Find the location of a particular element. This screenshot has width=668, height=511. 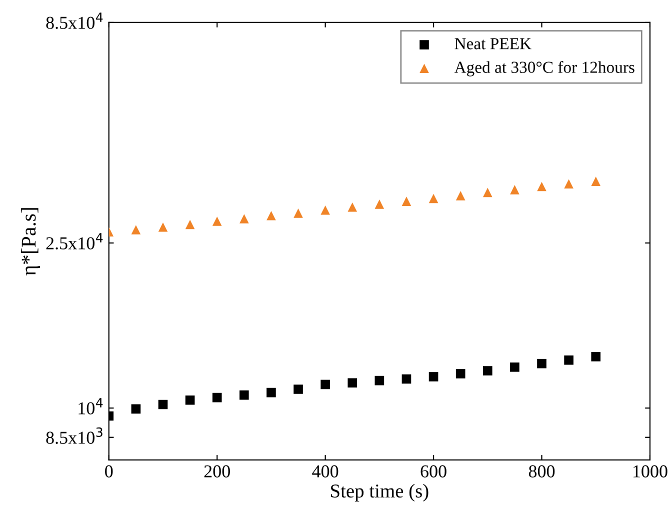

x-tick-label: 400 is located at coordinates (325, 471).